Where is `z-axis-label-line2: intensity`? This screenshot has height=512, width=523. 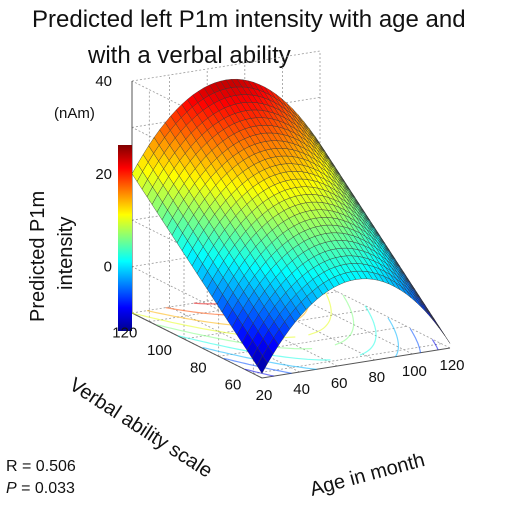
z-axis-label-line2: intensity is located at coordinates (66, 253).